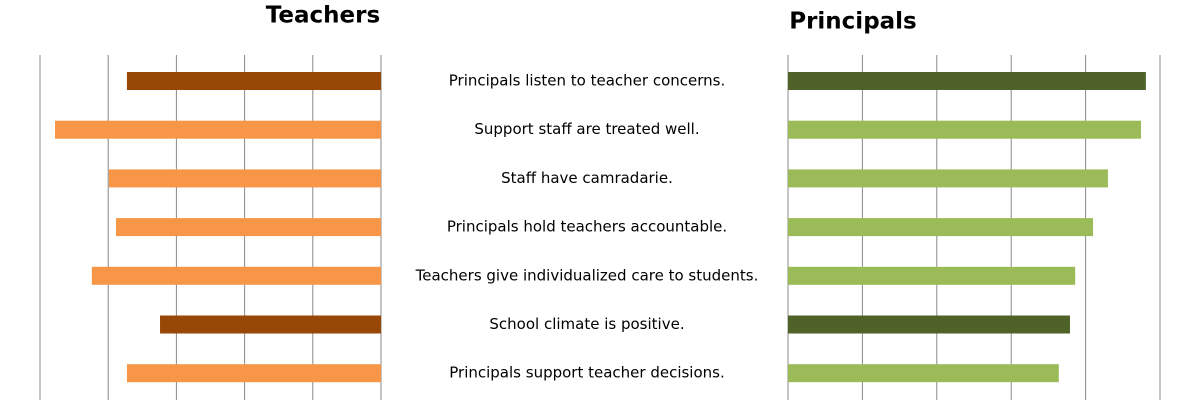 This screenshot has height=400, width=1200. What do you see at coordinates (586, 129) in the screenshot?
I see `category-label: Support staff are treated well.` at bounding box center [586, 129].